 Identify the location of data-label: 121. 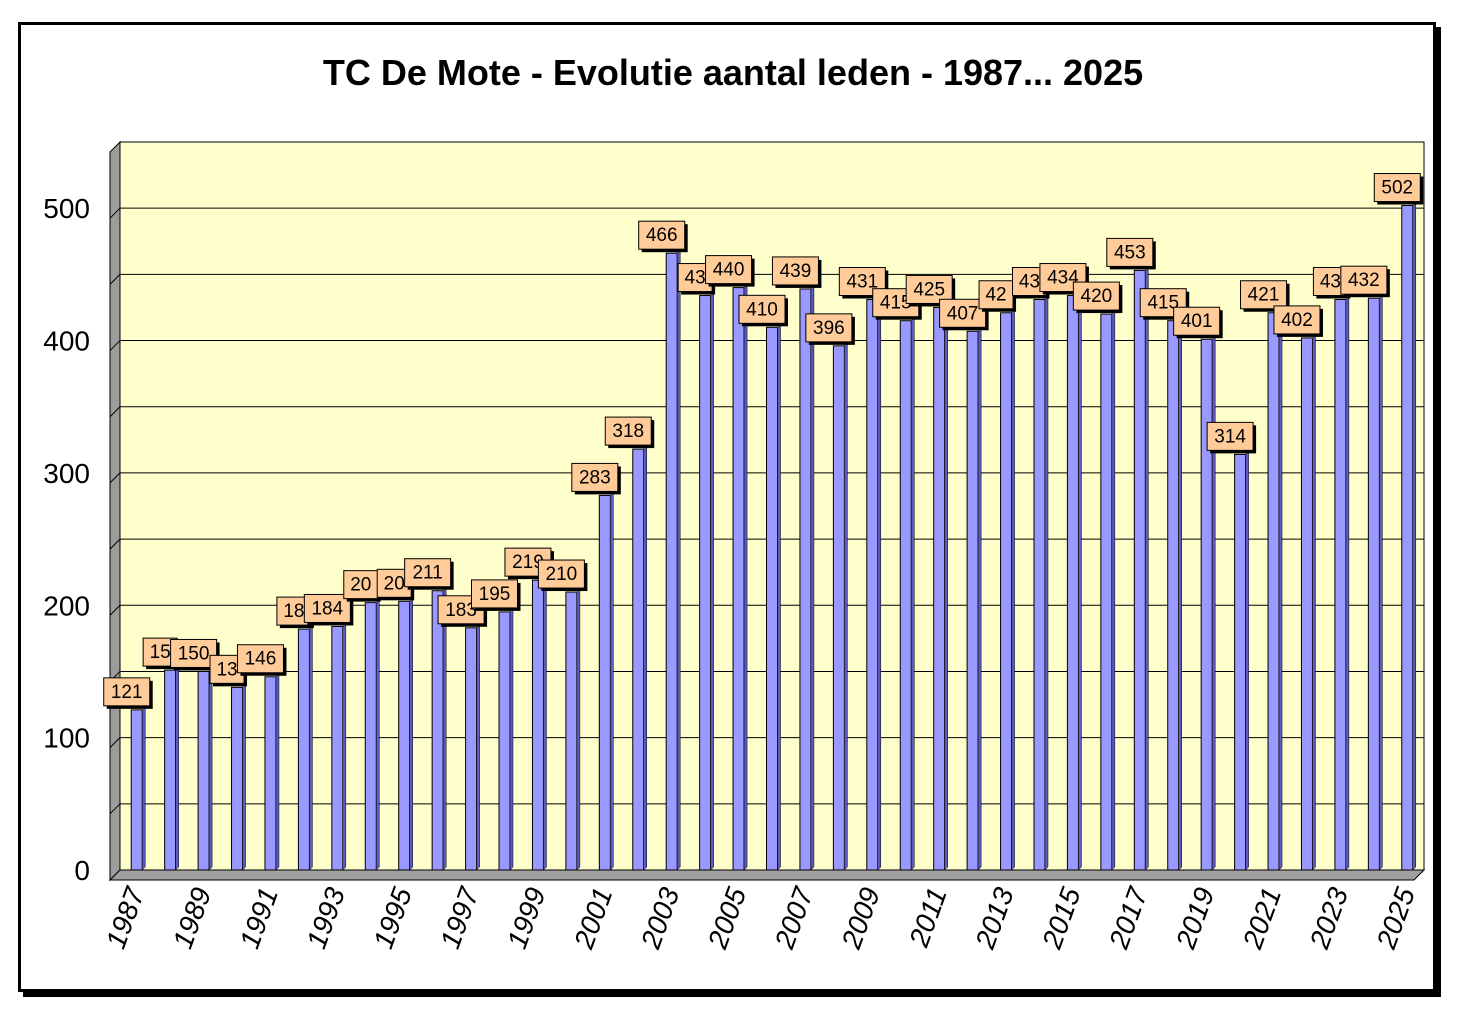
(128, 693).